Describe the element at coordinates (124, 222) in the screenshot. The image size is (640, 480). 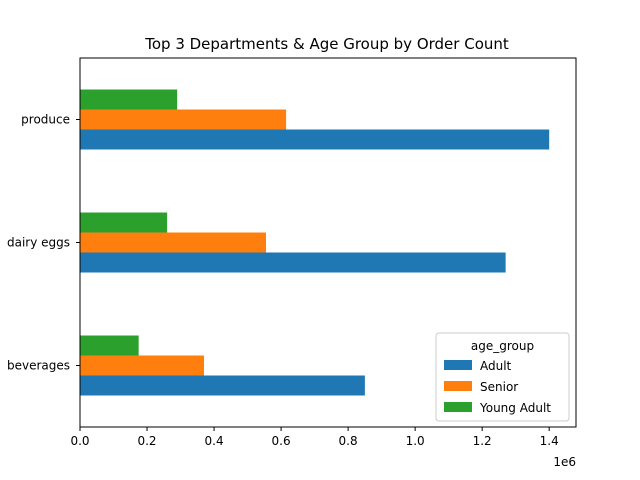
I see `bar-young-adult-dairy-eggs` at that location.